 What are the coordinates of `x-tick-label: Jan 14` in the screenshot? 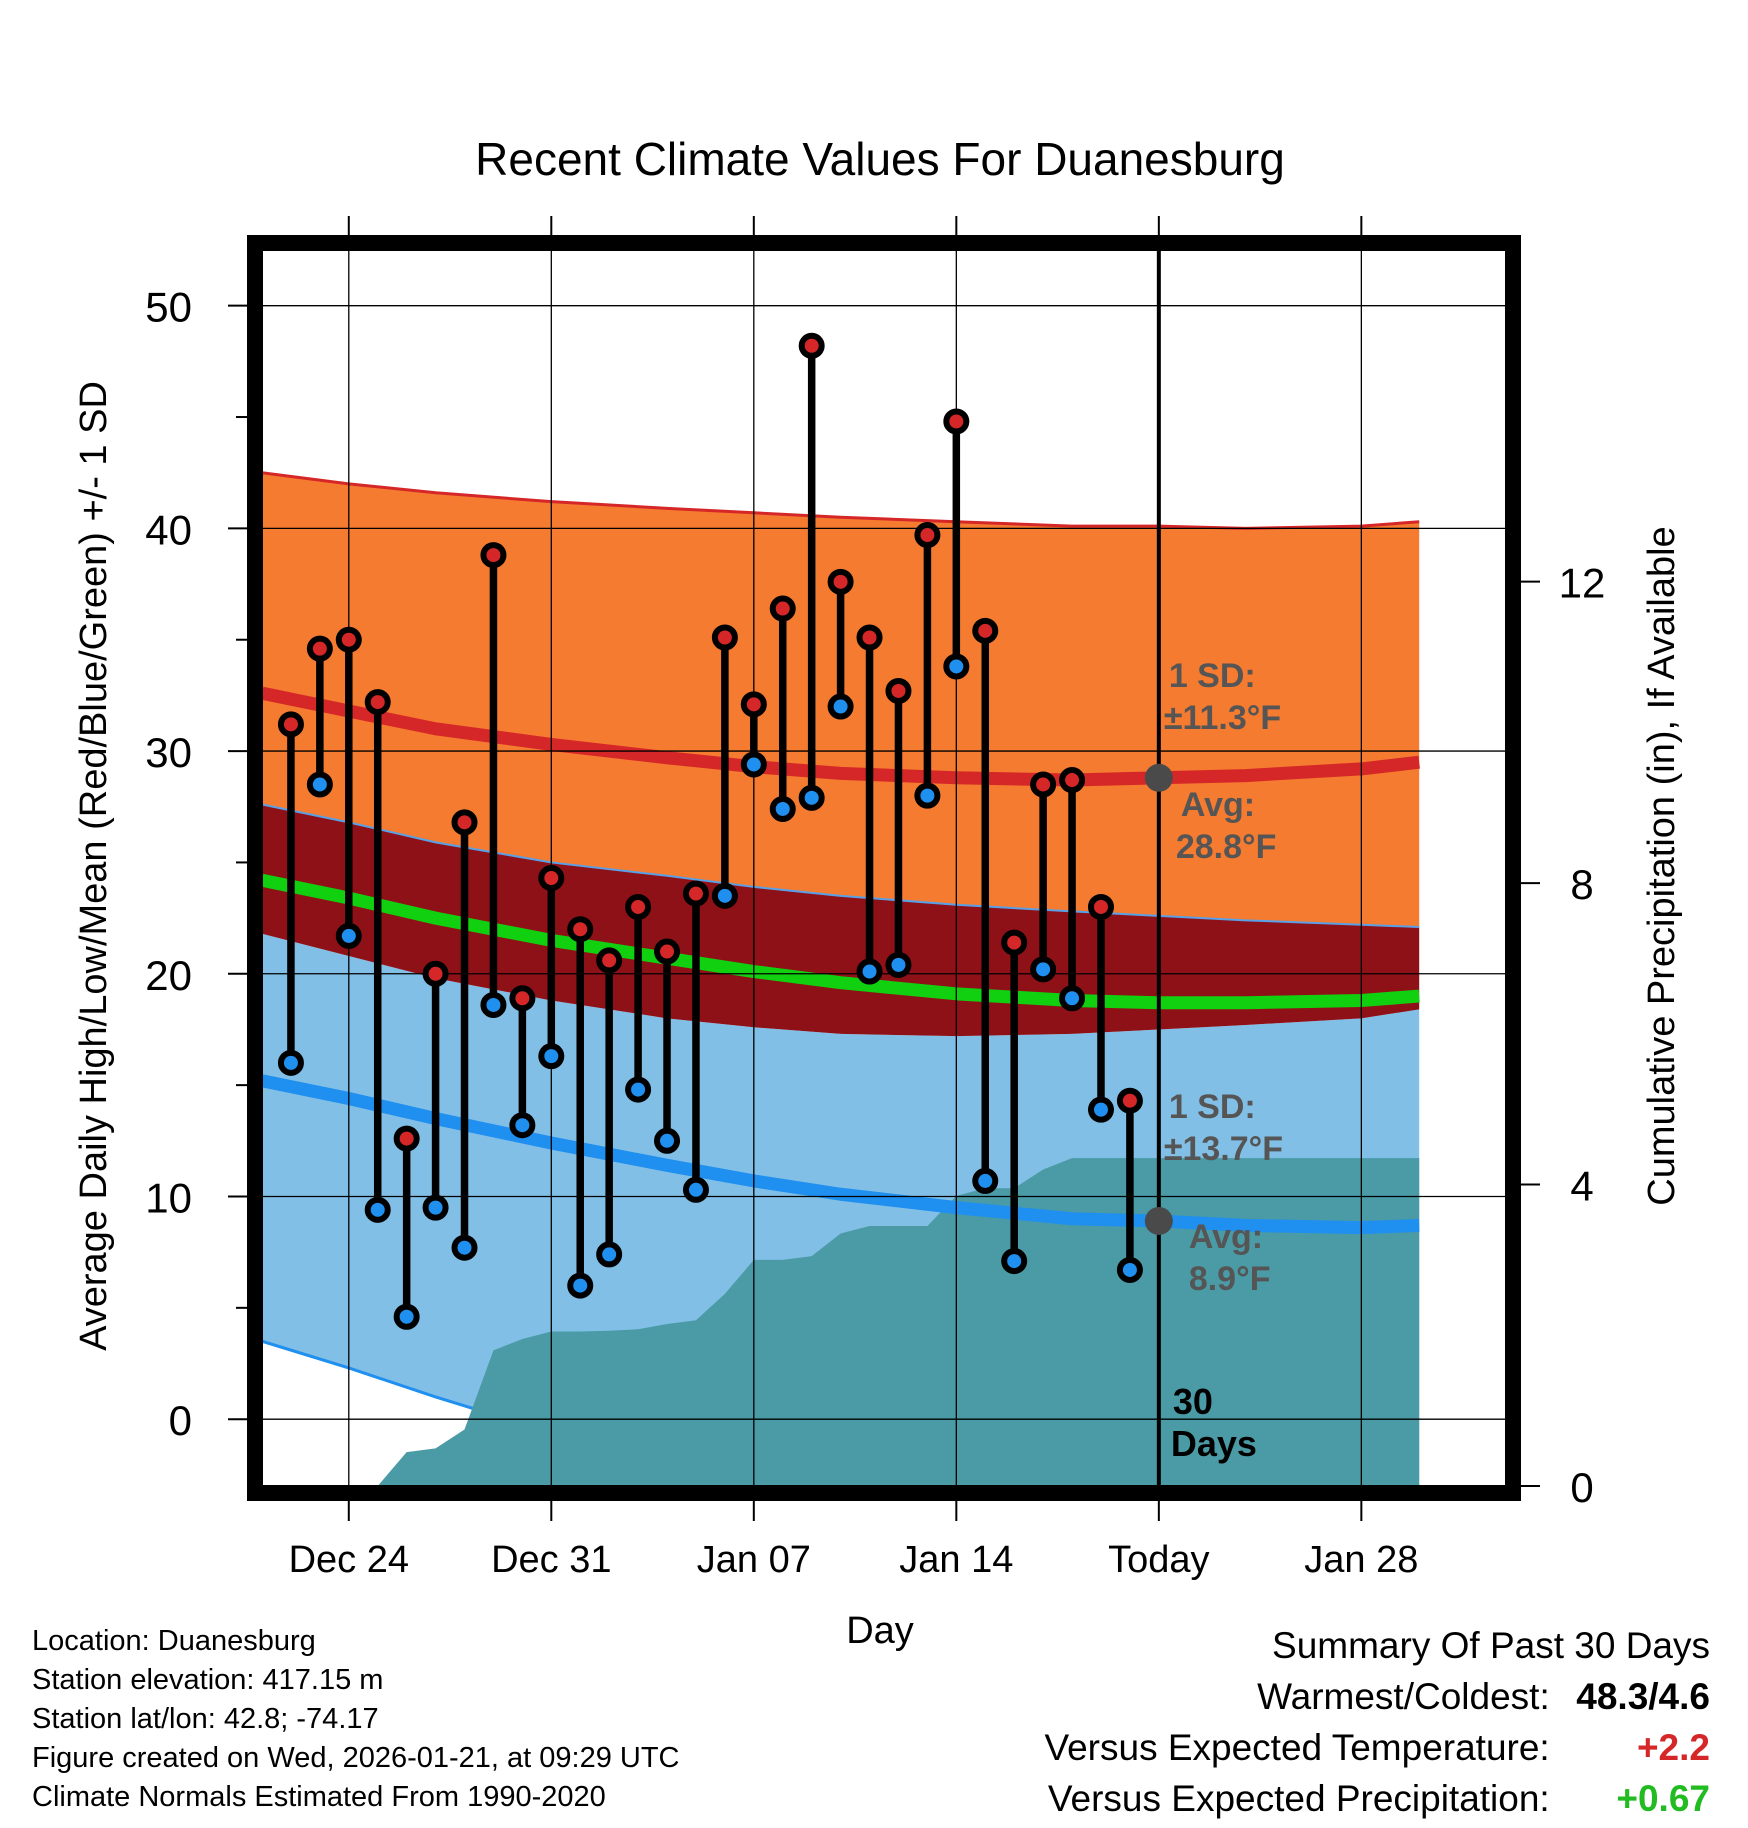 It's located at (956, 1560).